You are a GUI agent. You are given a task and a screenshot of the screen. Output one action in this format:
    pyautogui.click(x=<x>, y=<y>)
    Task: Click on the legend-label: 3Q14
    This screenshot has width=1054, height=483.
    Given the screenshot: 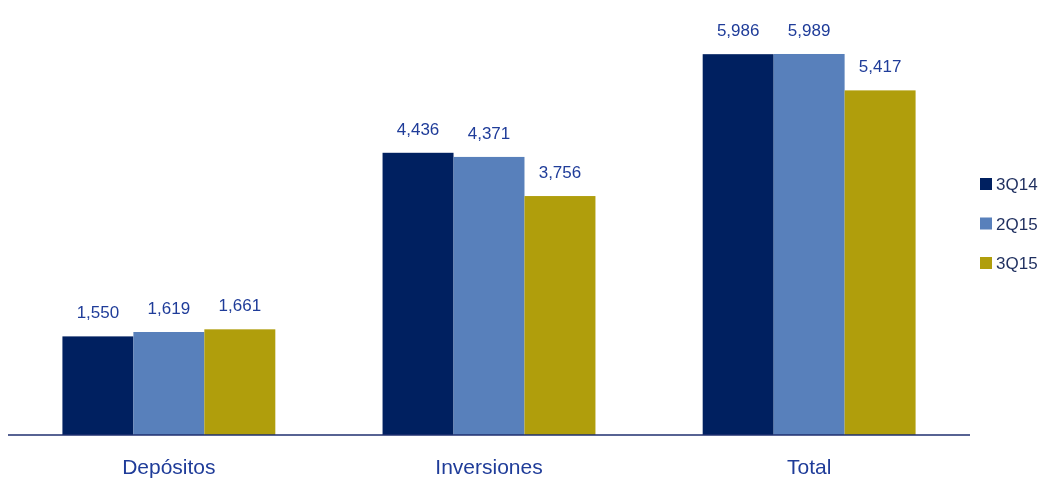 What is the action you would take?
    pyautogui.click(x=1017, y=184)
    